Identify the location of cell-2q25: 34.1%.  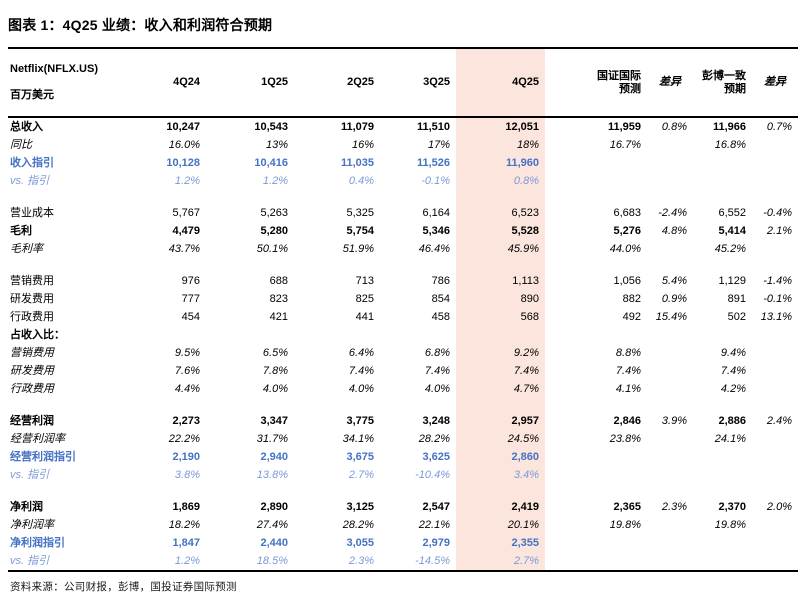
(358, 439).